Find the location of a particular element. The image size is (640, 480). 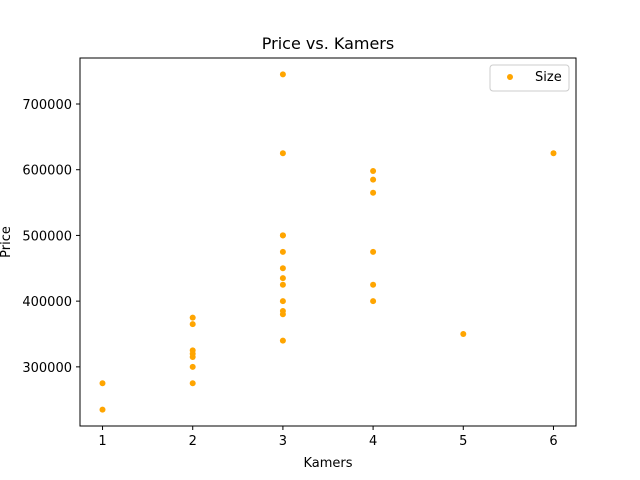

chart-title: Price vs. Kamers is located at coordinates (328, 43).